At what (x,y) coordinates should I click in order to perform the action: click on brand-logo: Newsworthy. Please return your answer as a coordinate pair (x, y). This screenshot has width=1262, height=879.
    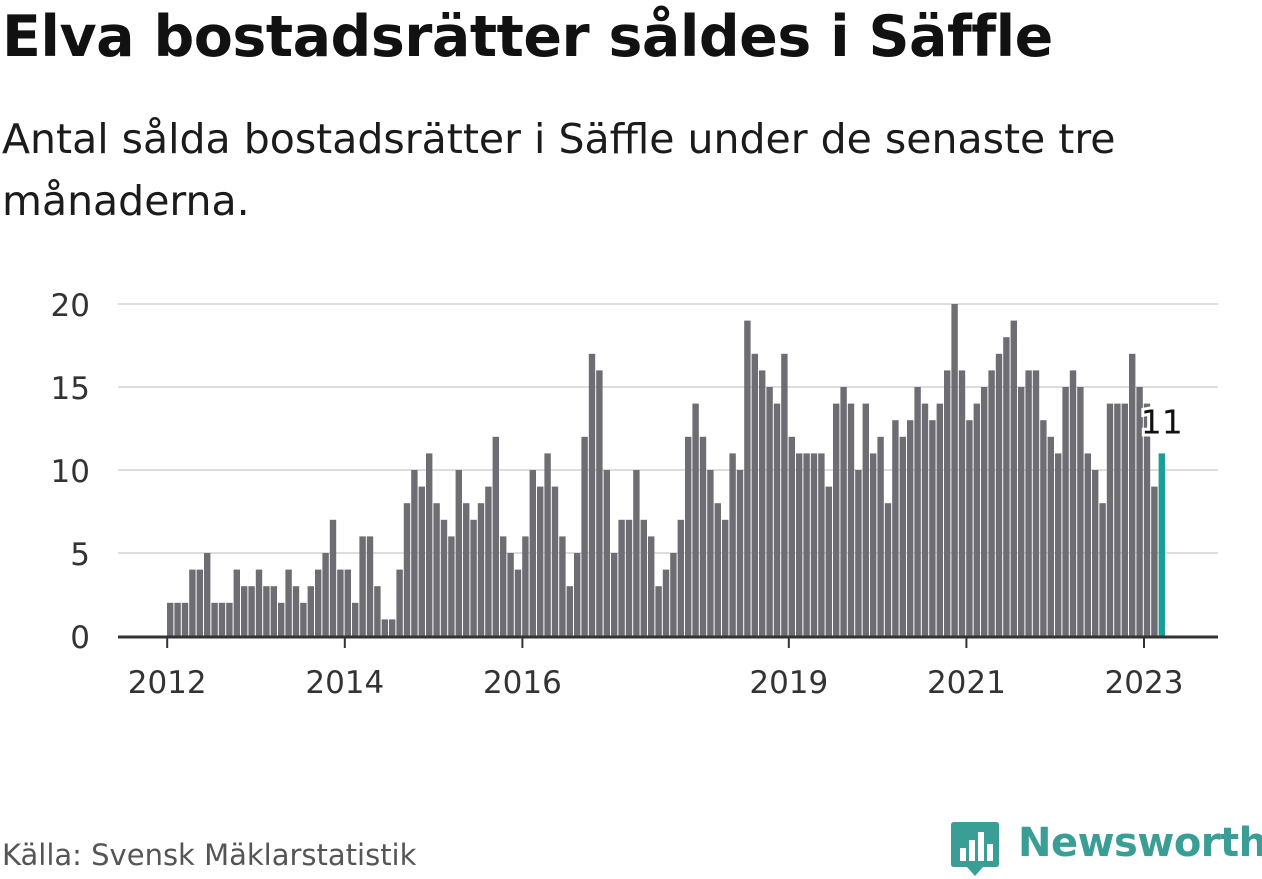
    Looking at the image, I should click on (1106, 847).